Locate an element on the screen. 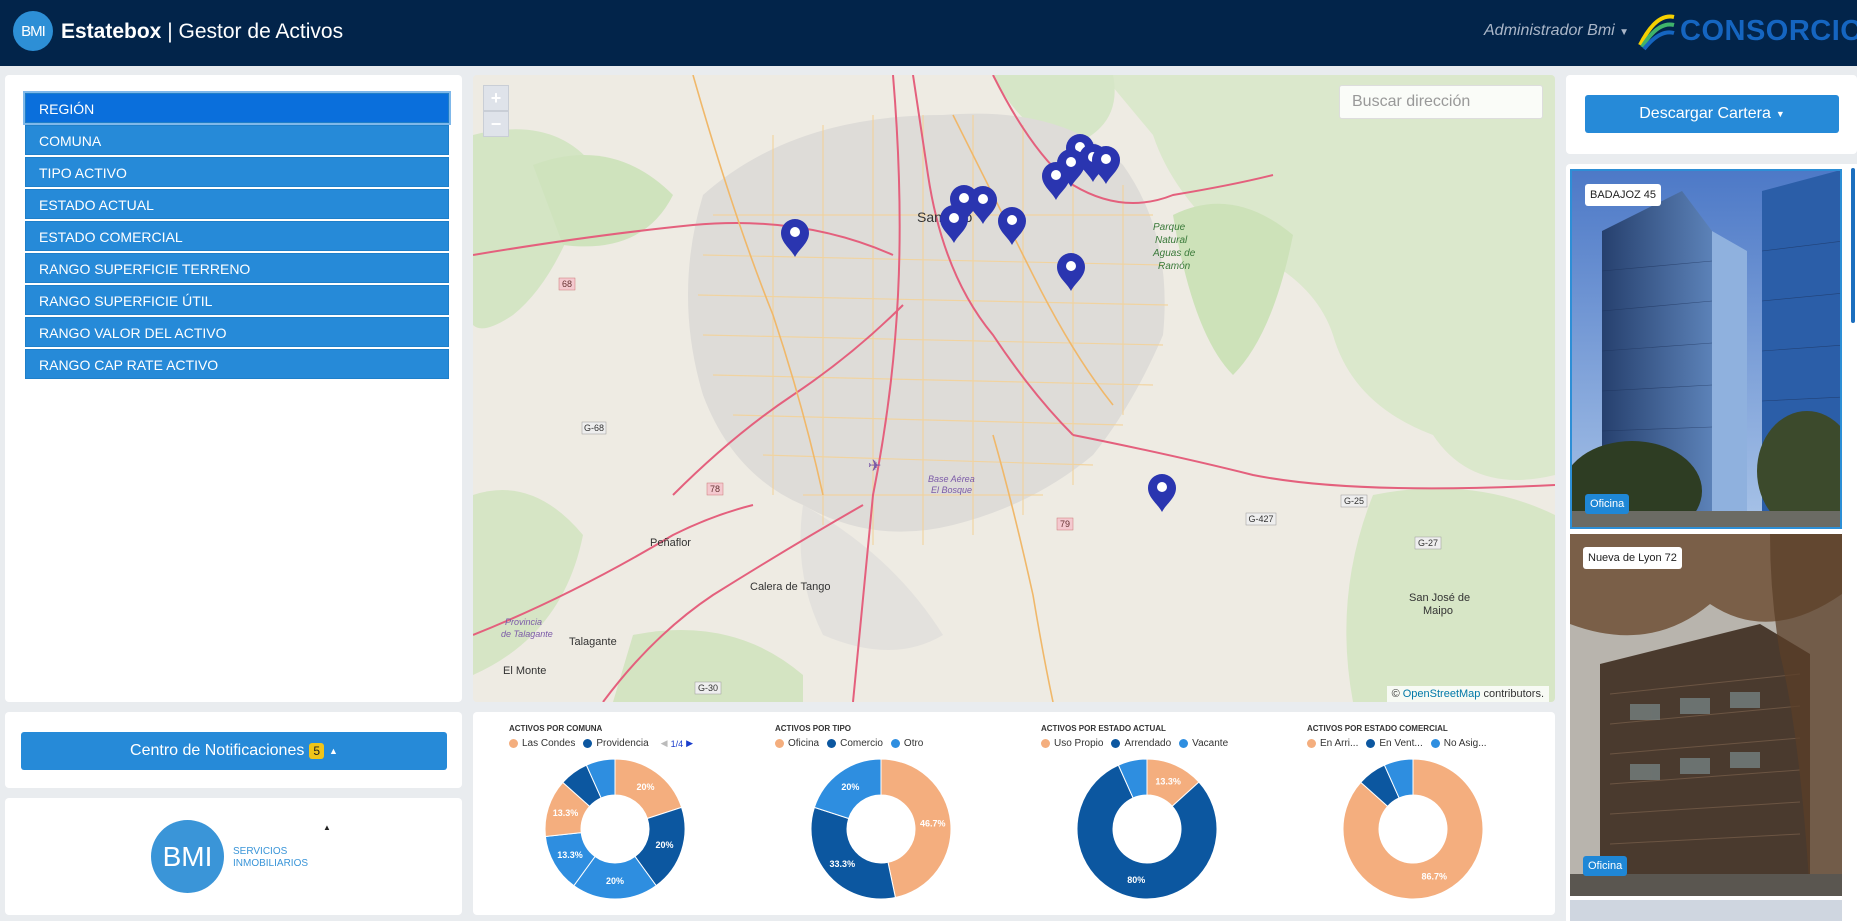  zoom-in-button: + is located at coordinates (496, 98).